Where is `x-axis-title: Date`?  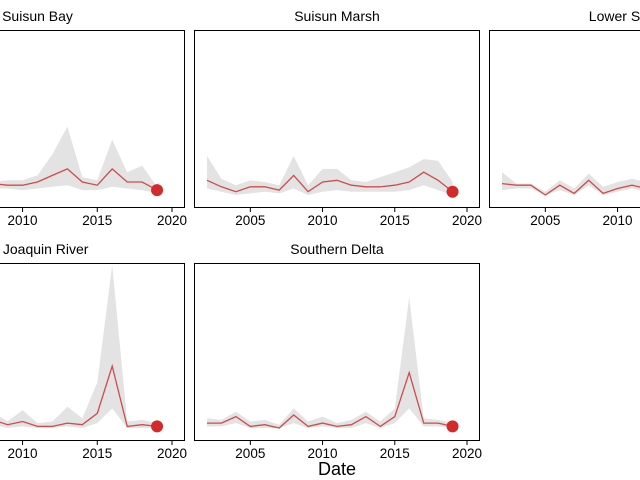
x-axis-title: Date is located at coordinates (337, 469).